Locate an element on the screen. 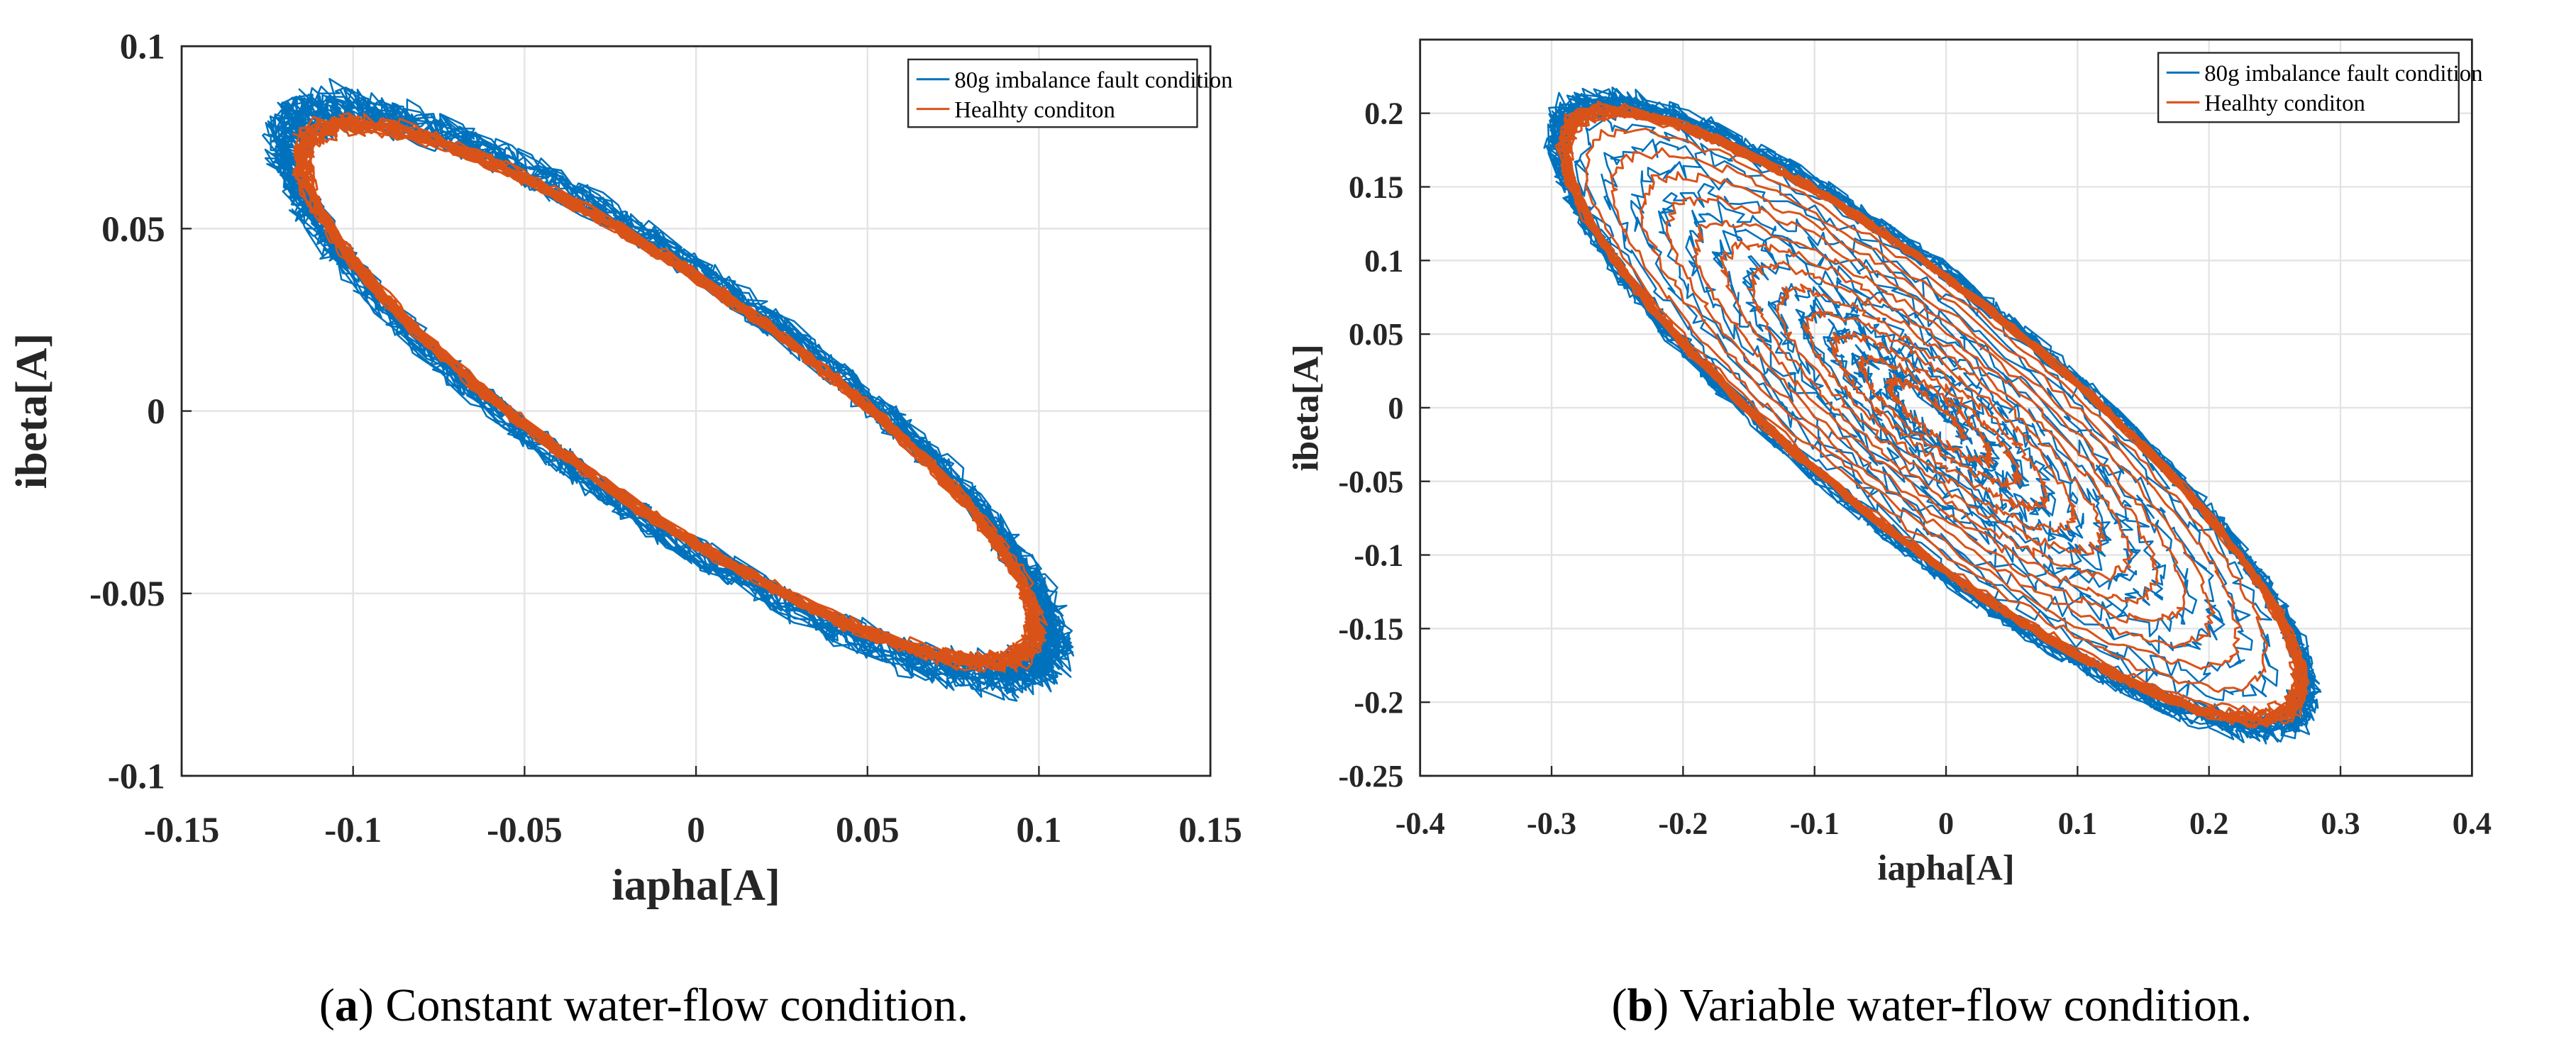 The image size is (2576, 1056). x-tick-label: -0.05 is located at coordinates (525, 830).